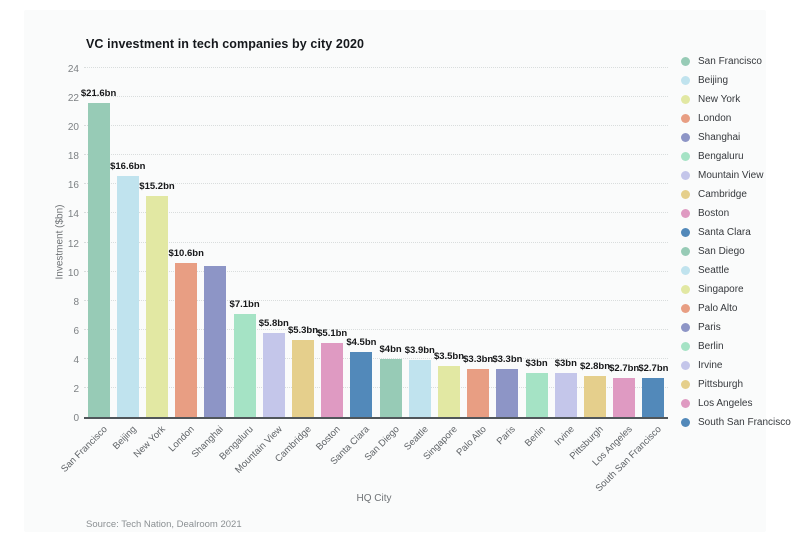  I want to click on y-tick-label: 22, so click(73, 99).